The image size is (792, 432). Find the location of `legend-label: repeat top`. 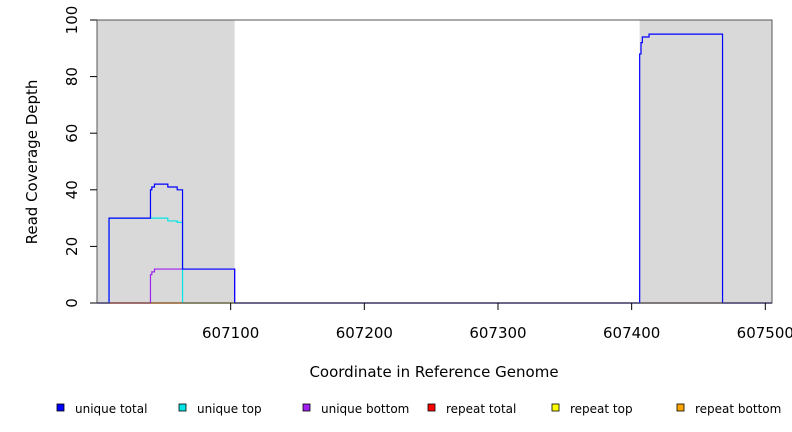

legend-label: repeat top is located at coordinates (601, 409).